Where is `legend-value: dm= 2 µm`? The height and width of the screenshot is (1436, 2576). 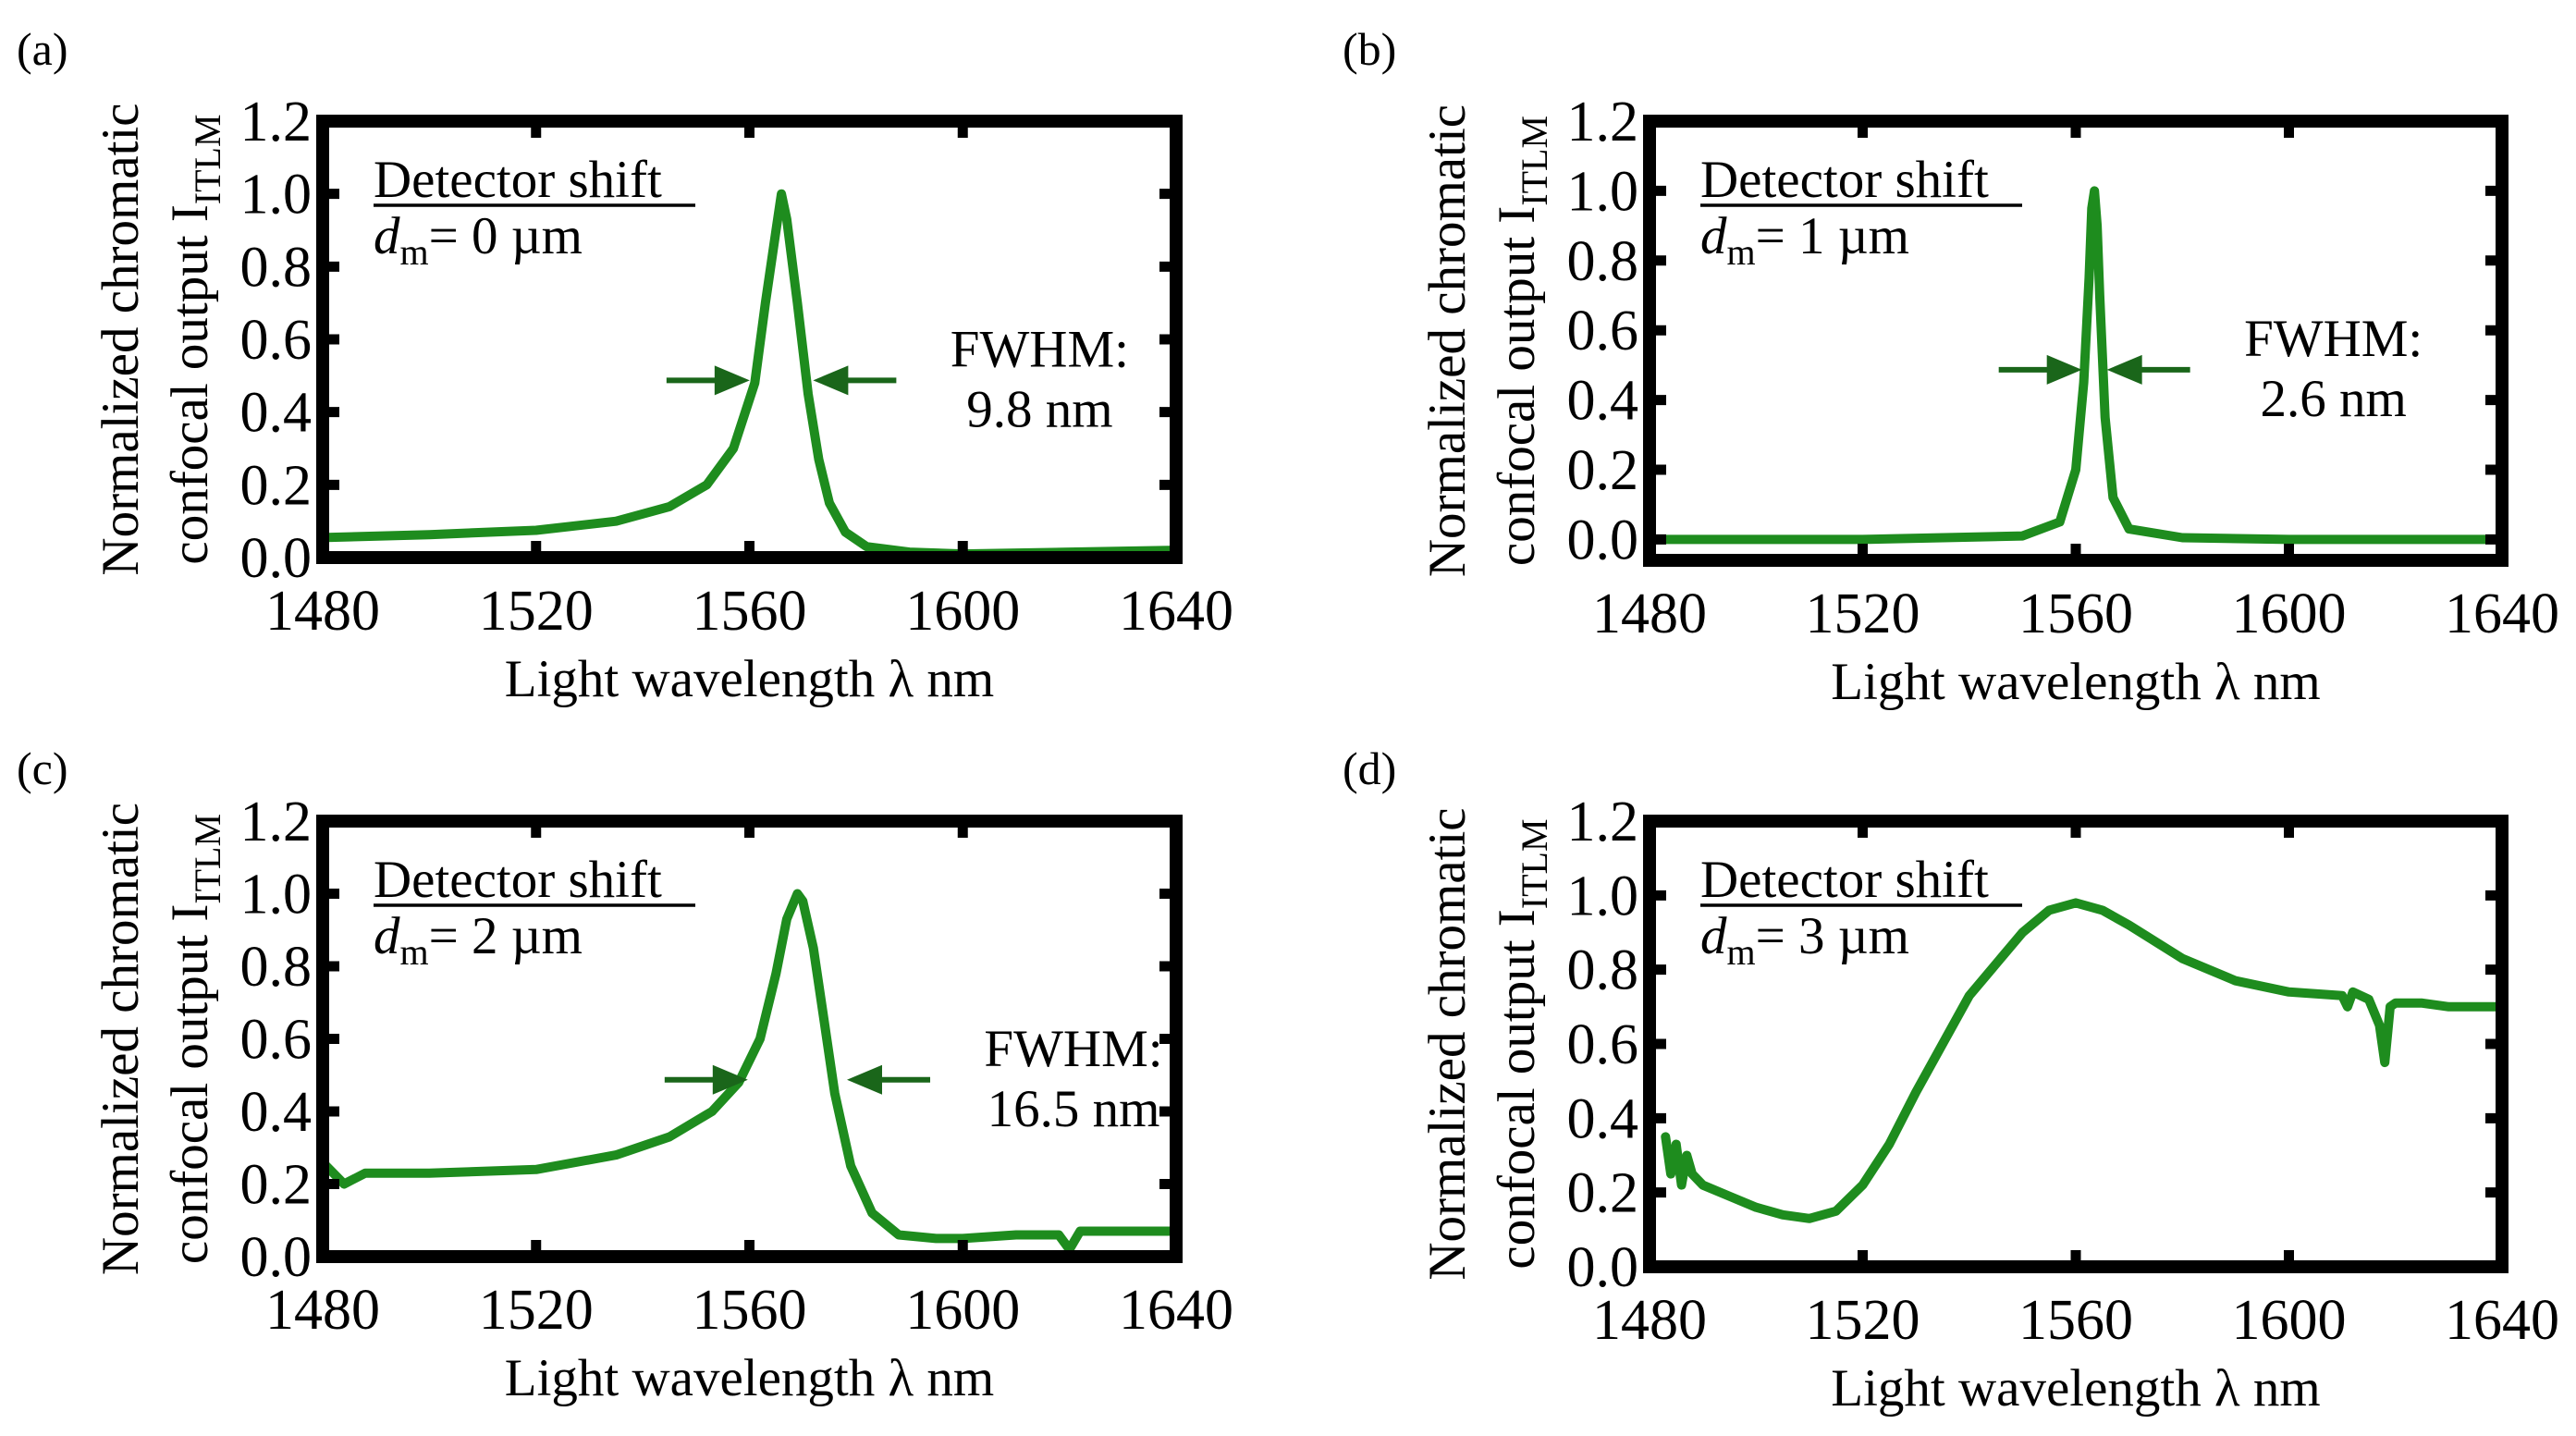 legend-value: dm= 2 µm is located at coordinates (478, 940).